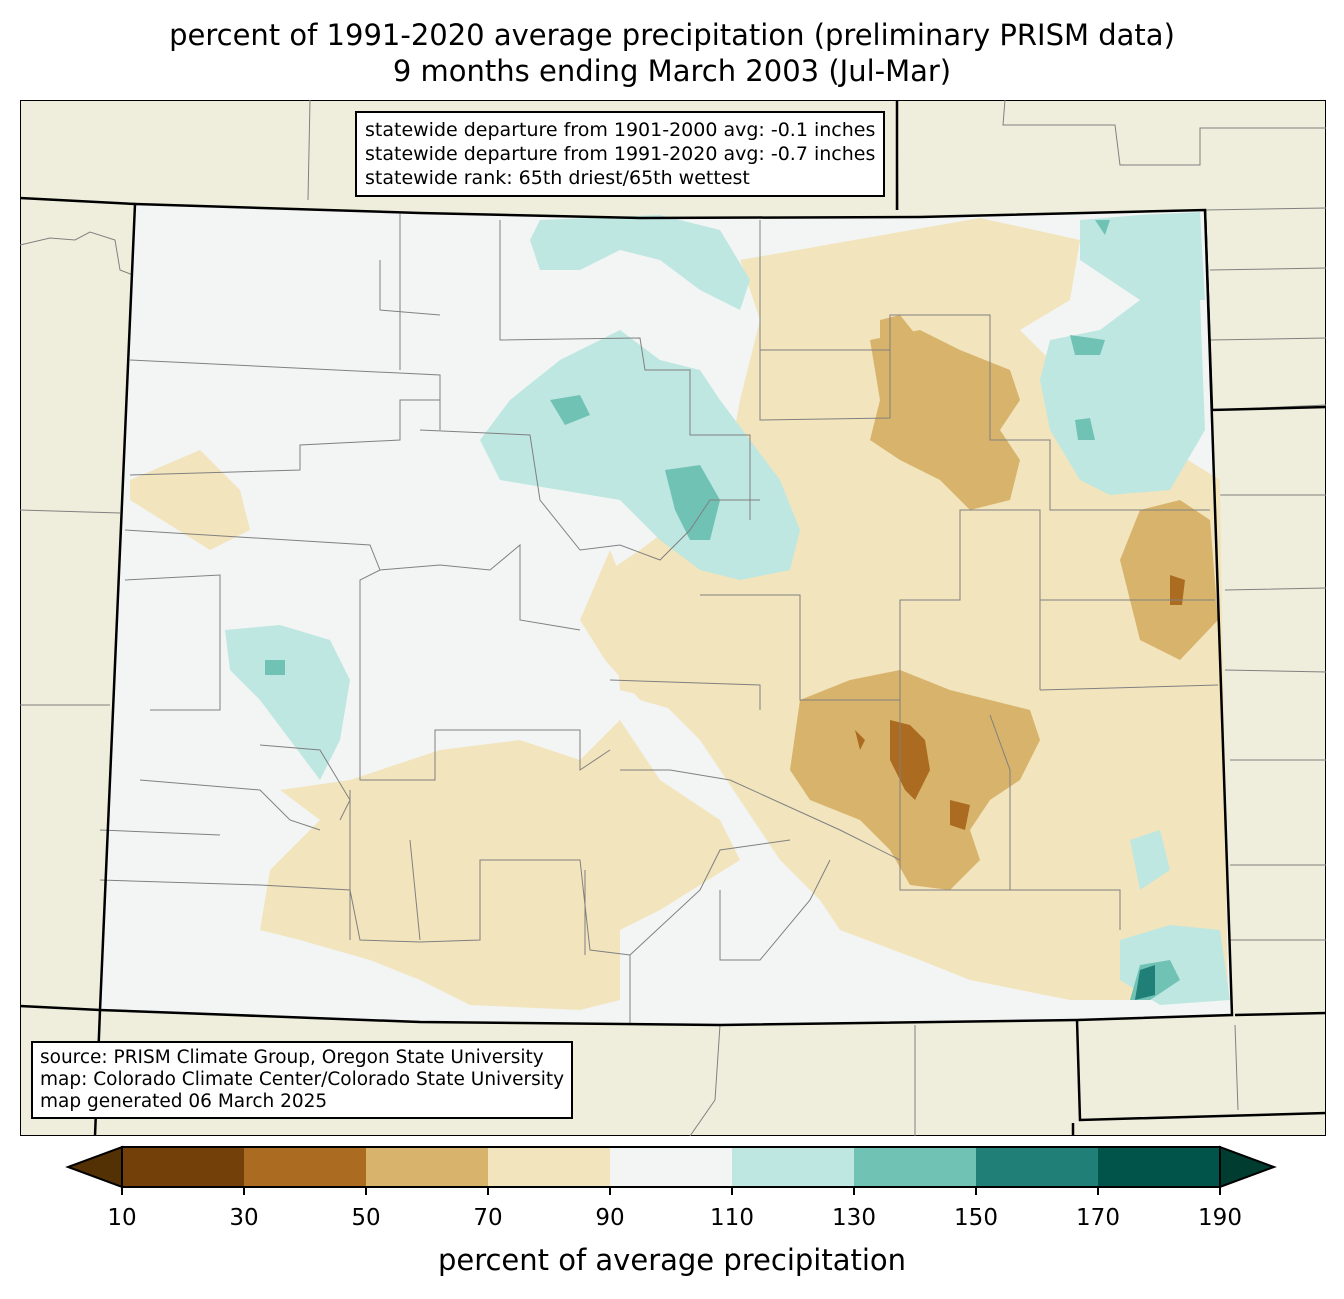  What do you see at coordinates (672, 71) in the screenshot?
I see `map-subtitle: 9 months ending March 2003 (Jul-Mar)` at bounding box center [672, 71].